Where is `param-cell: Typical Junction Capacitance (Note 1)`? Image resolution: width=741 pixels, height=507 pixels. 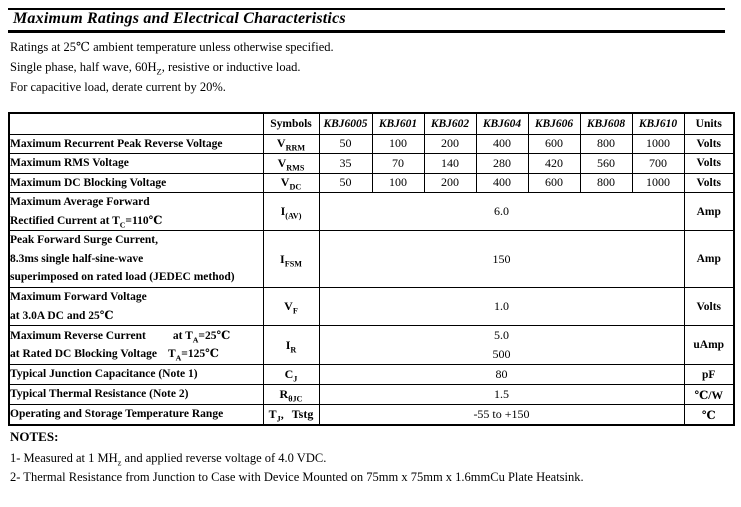
param-cell: Typical Junction Capacitance (Note 1) is located at coordinates (136, 374).